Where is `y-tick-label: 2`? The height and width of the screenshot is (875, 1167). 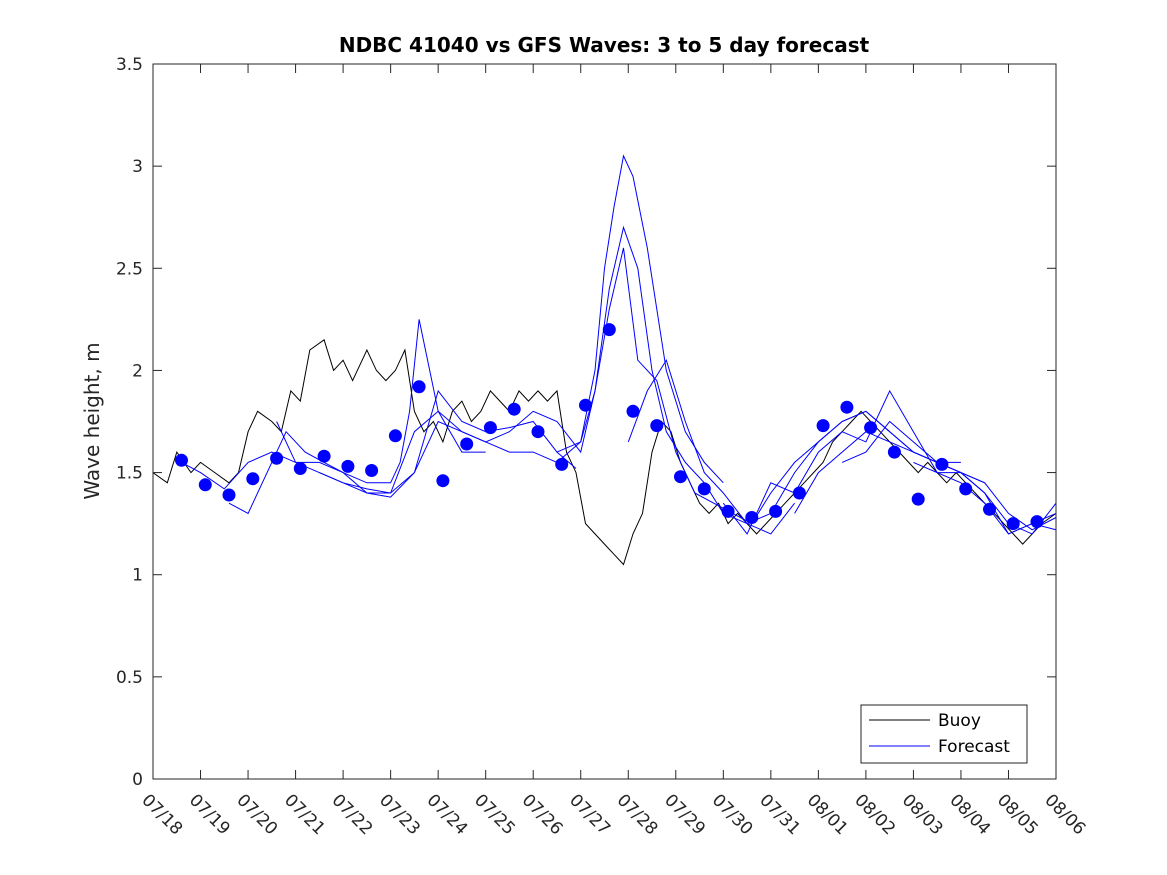
y-tick-label: 2 is located at coordinates (137, 371).